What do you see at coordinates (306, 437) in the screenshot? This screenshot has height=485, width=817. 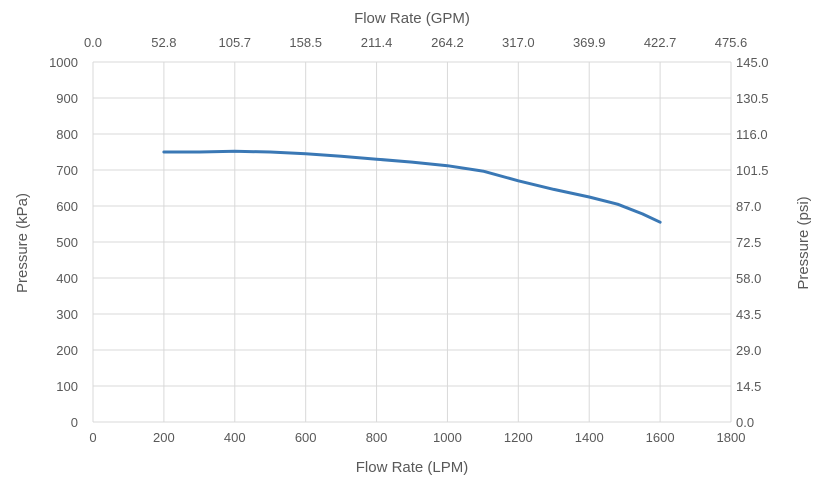 I see `x-bottom-tick-label: 600` at bounding box center [306, 437].